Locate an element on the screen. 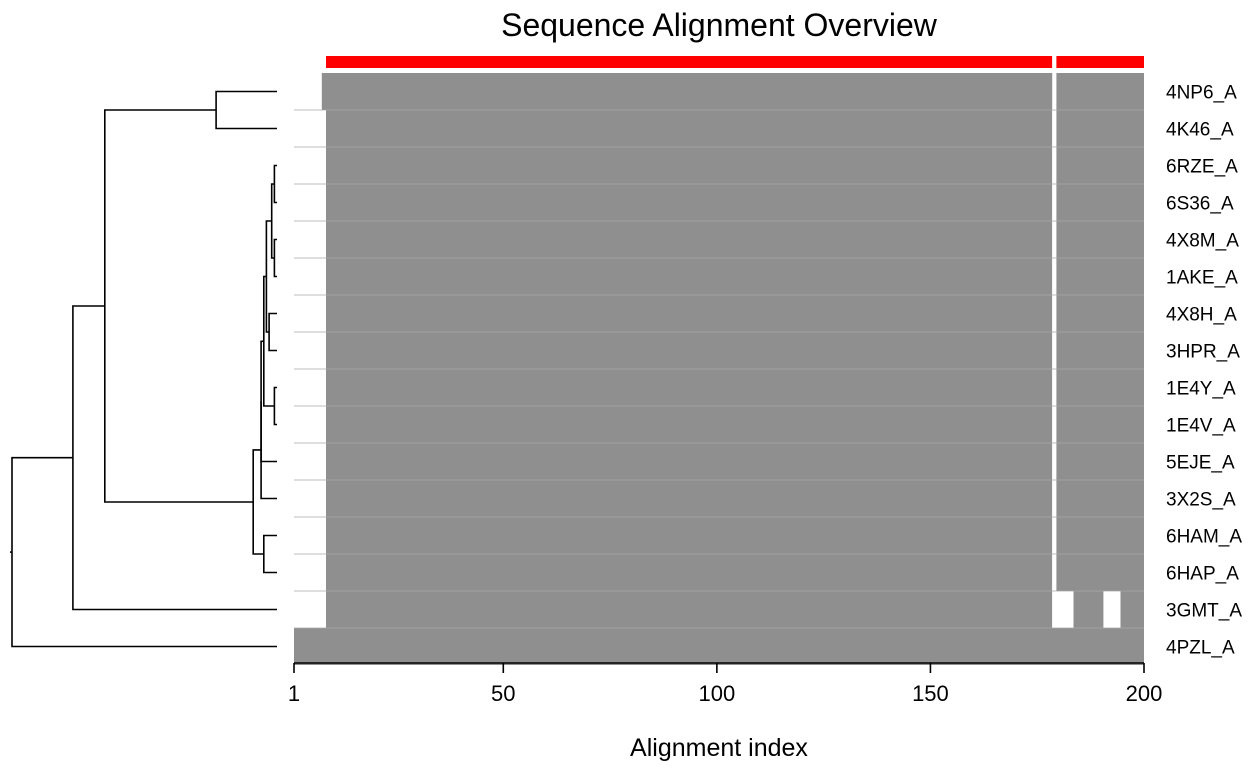 This screenshot has height=778, width=1259. x-axis-label: Alignment index is located at coordinates (719, 748).